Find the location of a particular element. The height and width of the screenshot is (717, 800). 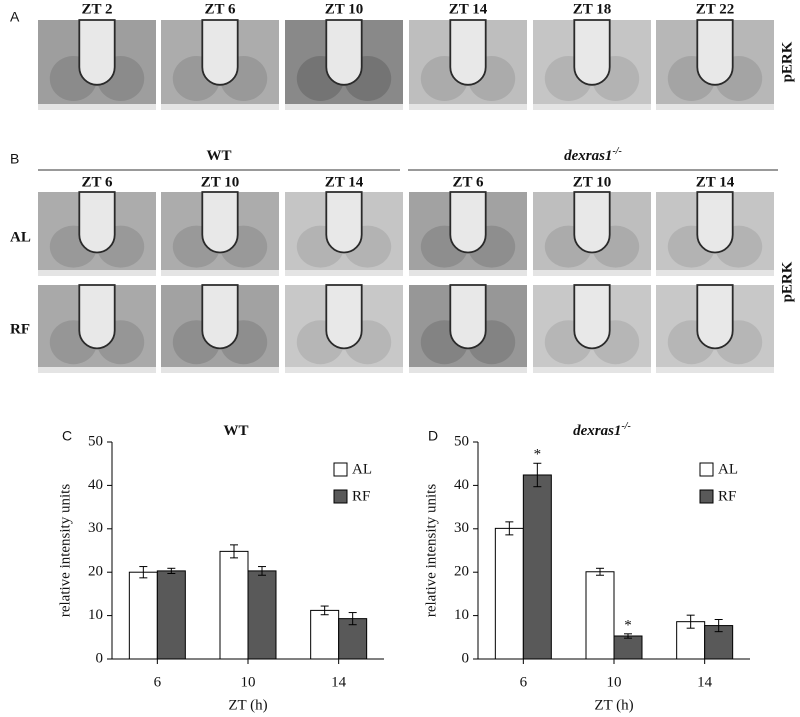

chart-title: WT is located at coordinates (235, 431).